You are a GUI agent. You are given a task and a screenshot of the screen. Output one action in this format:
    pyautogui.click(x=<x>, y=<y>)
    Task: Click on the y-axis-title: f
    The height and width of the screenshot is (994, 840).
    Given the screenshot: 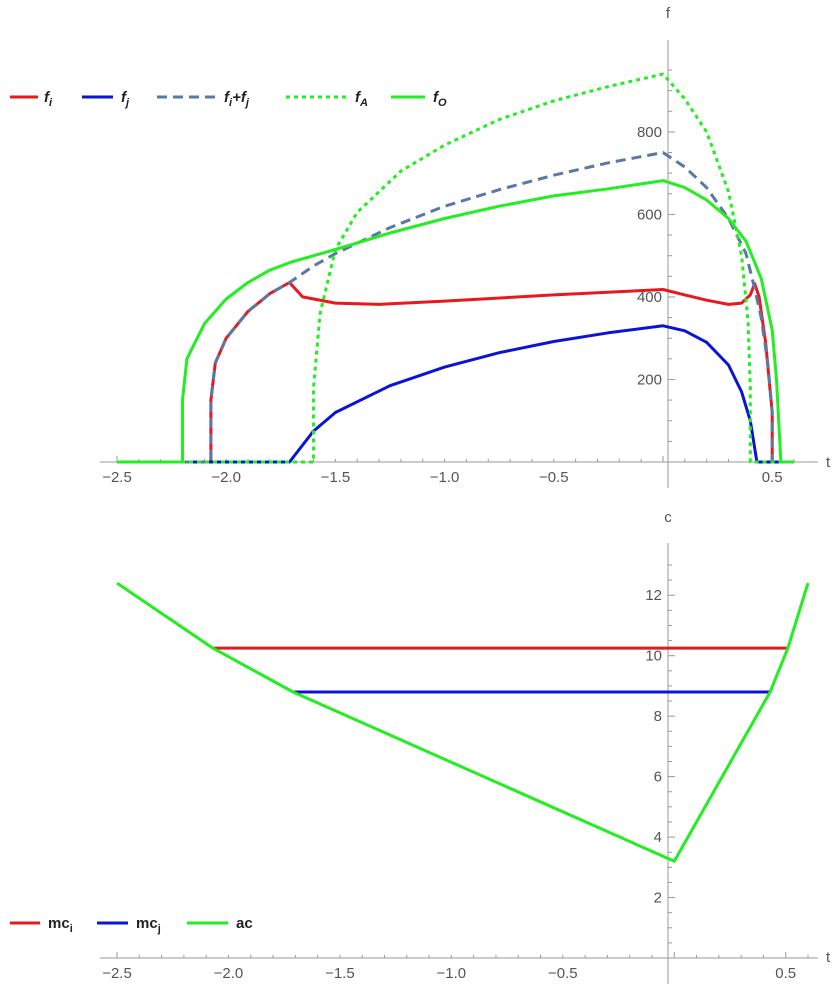 What is the action you would take?
    pyautogui.click(x=668, y=13)
    